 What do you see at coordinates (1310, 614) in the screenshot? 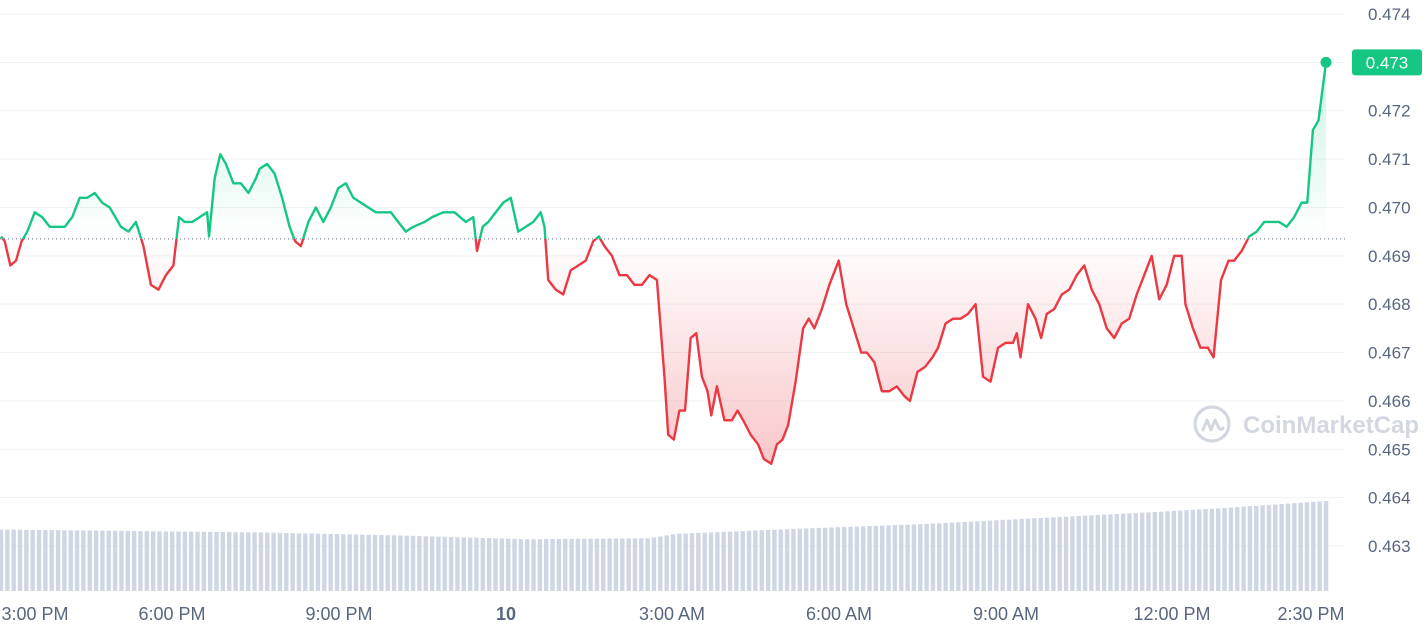
I see `x-tick-label: 2:30 PM` at bounding box center [1310, 614].